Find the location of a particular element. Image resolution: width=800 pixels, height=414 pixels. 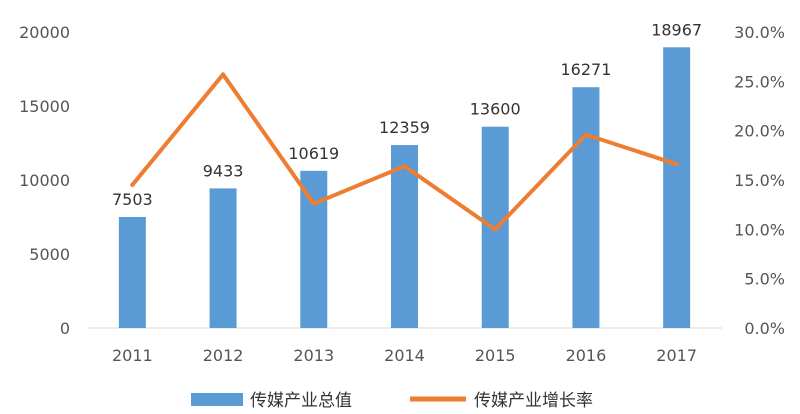

y-right-tick-label: 30.0% is located at coordinates (759, 32).